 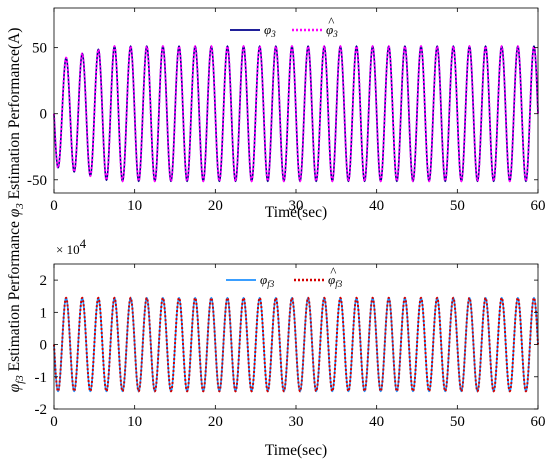 What do you see at coordinates (39, 49) in the screenshot?
I see `y-tick-label: 50` at bounding box center [39, 49].